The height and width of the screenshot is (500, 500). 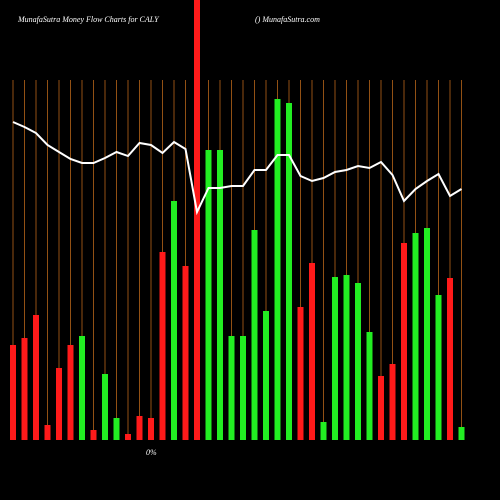 What do you see at coordinates (88, 19) in the screenshot?
I see `chart-title: MunafaSutra Money Flow Charts for CALY` at bounding box center [88, 19].